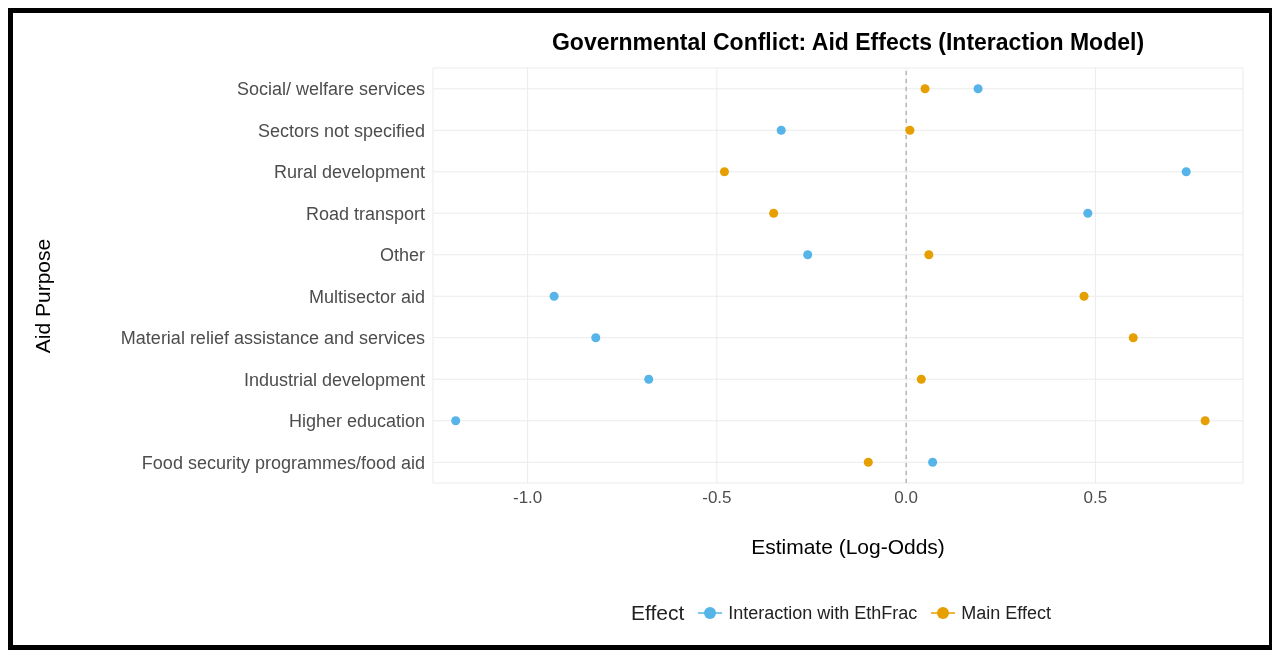  Describe the element at coordinates (365, 213) in the screenshot. I see `y-tick-label: Road transport` at that location.